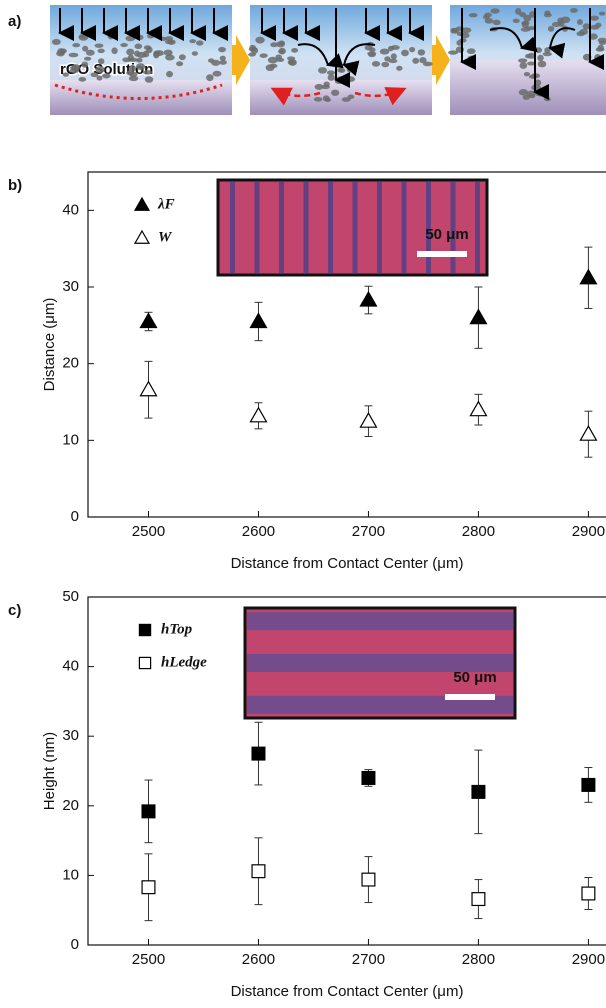  Describe the element at coordinates (446, 234) in the screenshot. I see `scale-bar-label: 50 μm` at that location.